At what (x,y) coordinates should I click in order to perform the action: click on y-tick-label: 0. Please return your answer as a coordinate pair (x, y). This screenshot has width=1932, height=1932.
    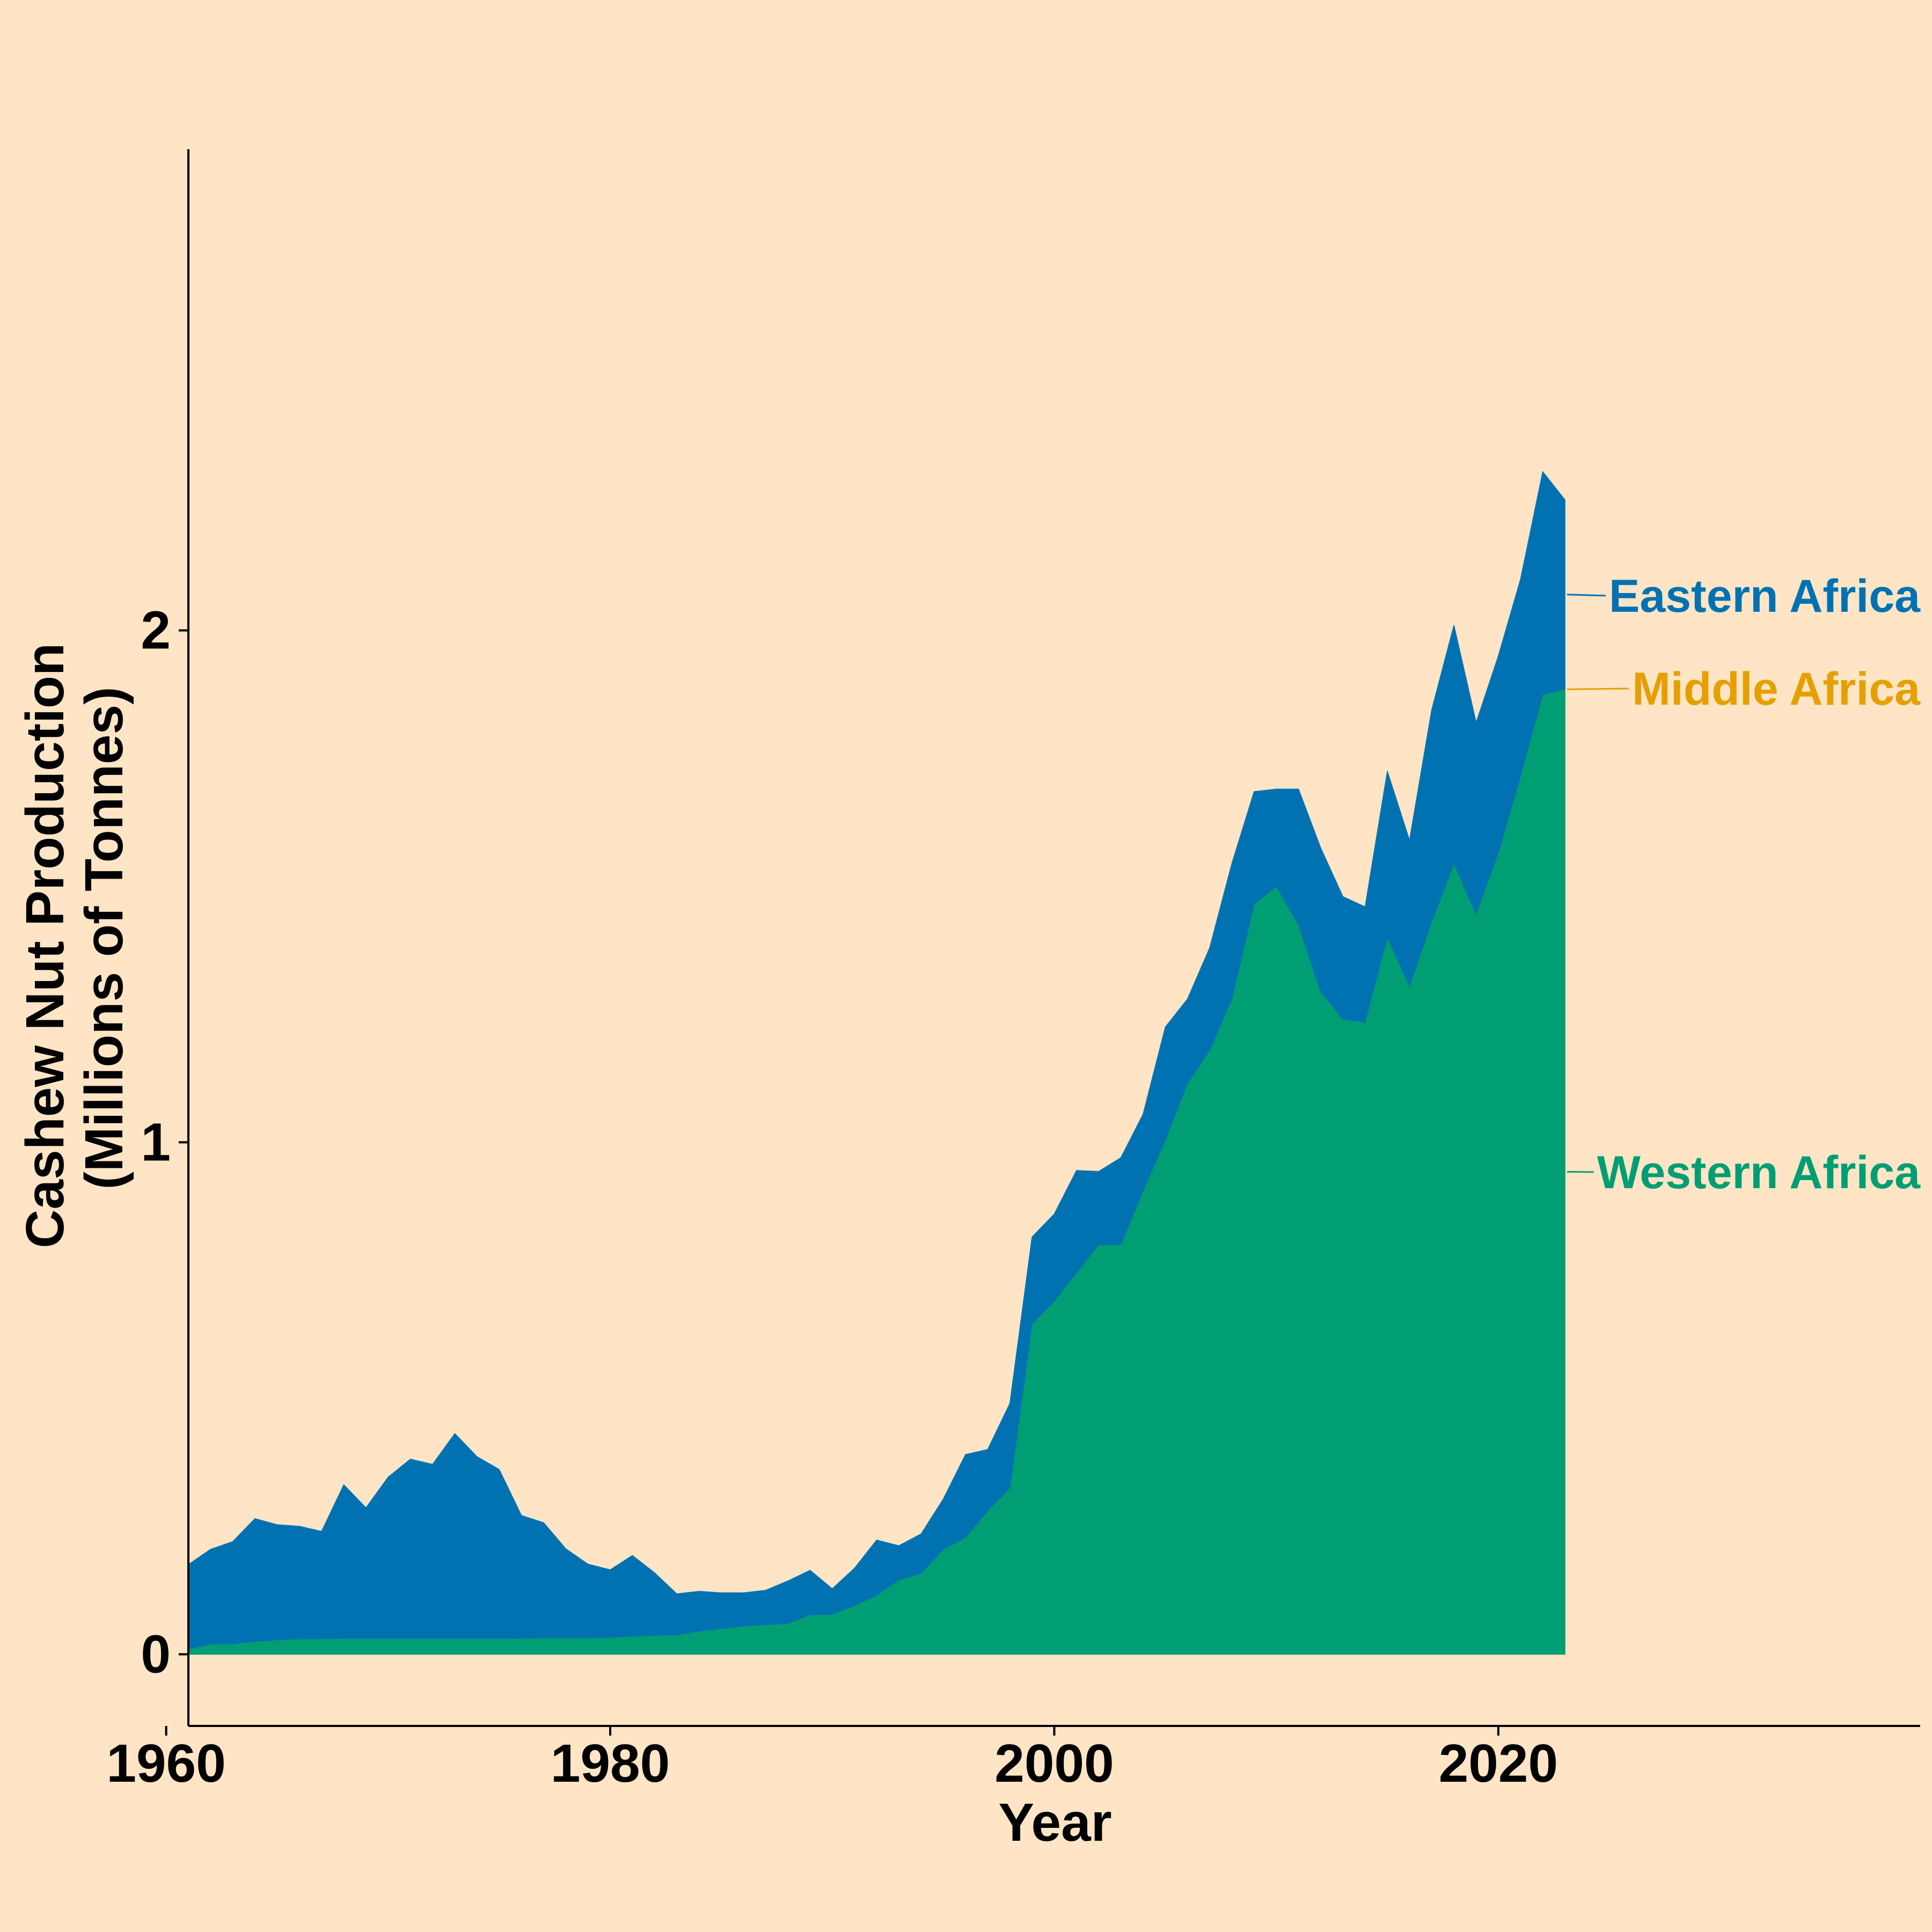
    Looking at the image, I should click on (156, 1654).